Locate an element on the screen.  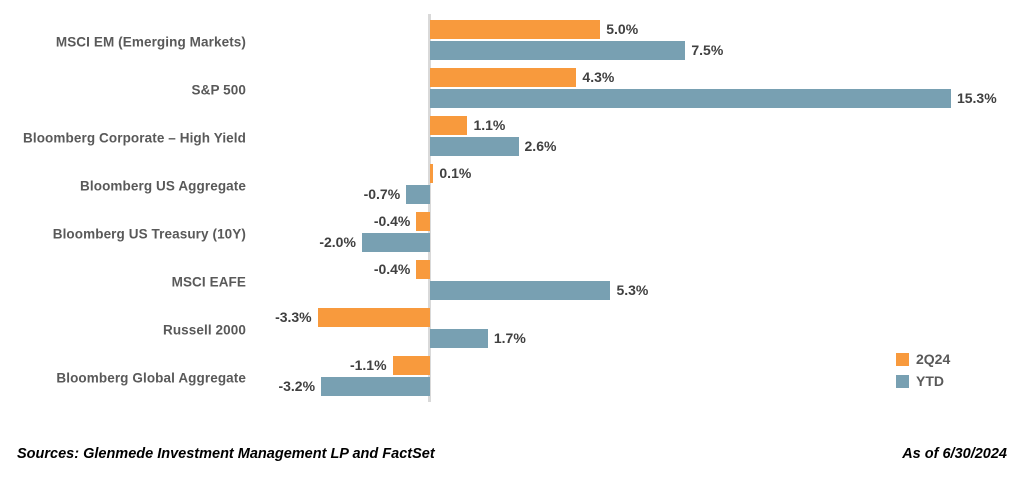
category-label: Bloomberg Global Aggregate is located at coordinates (151, 378).